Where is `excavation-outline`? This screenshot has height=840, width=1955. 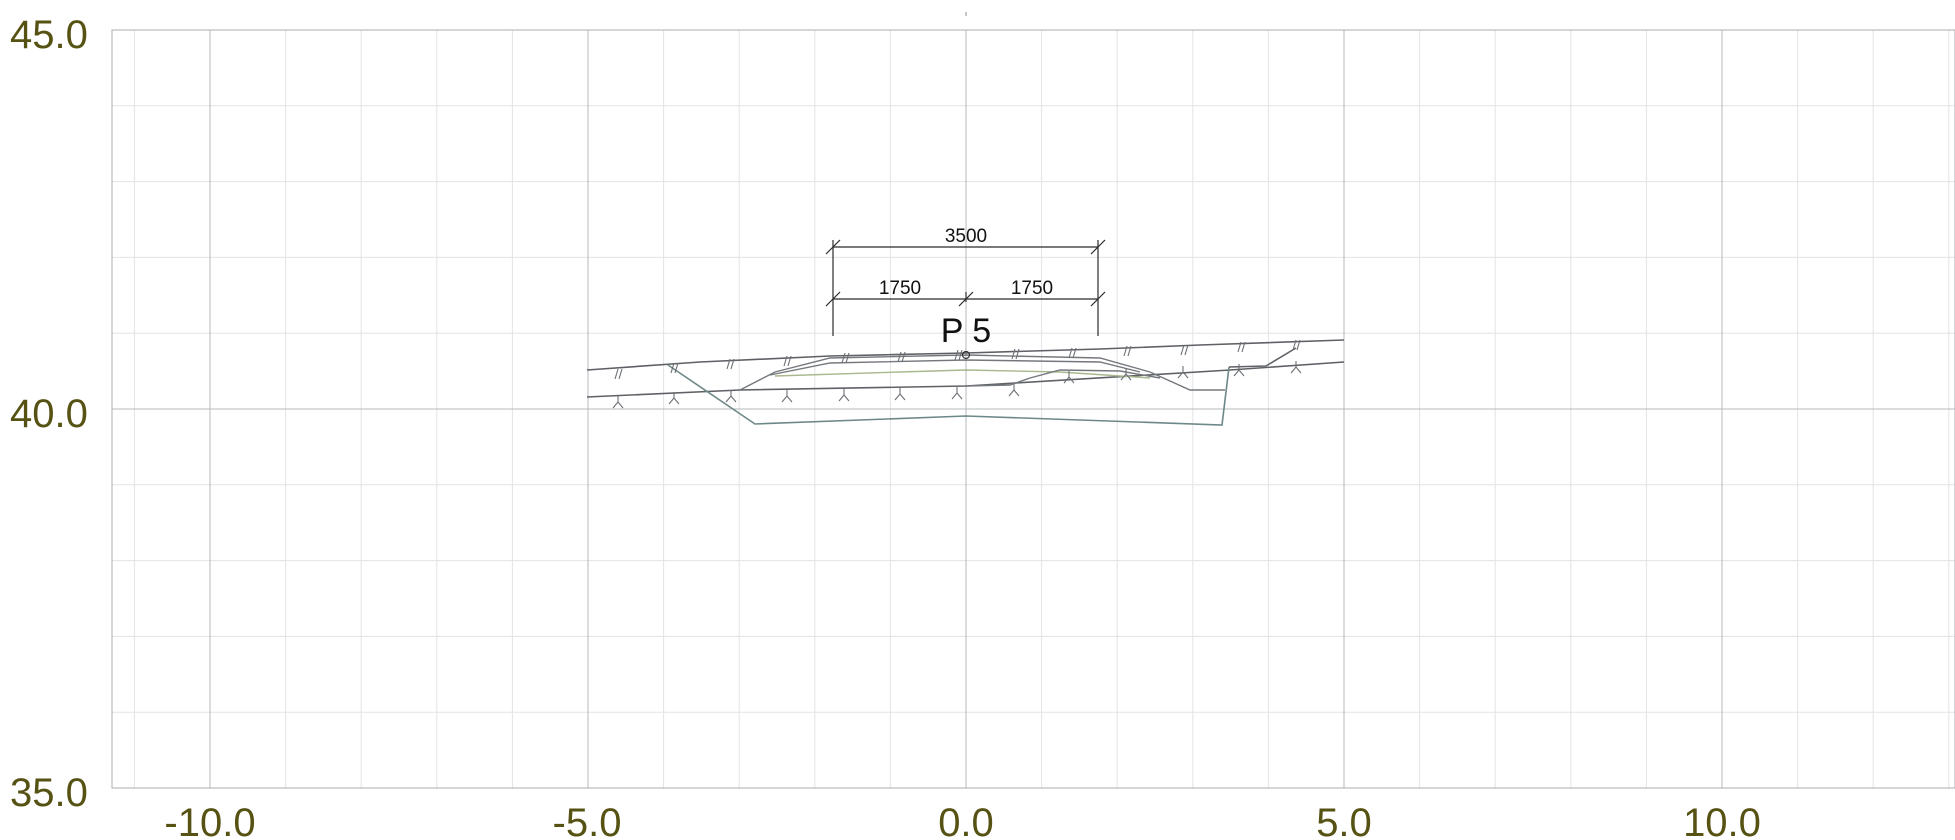 excavation-outline is located at coordinates (948, 395).